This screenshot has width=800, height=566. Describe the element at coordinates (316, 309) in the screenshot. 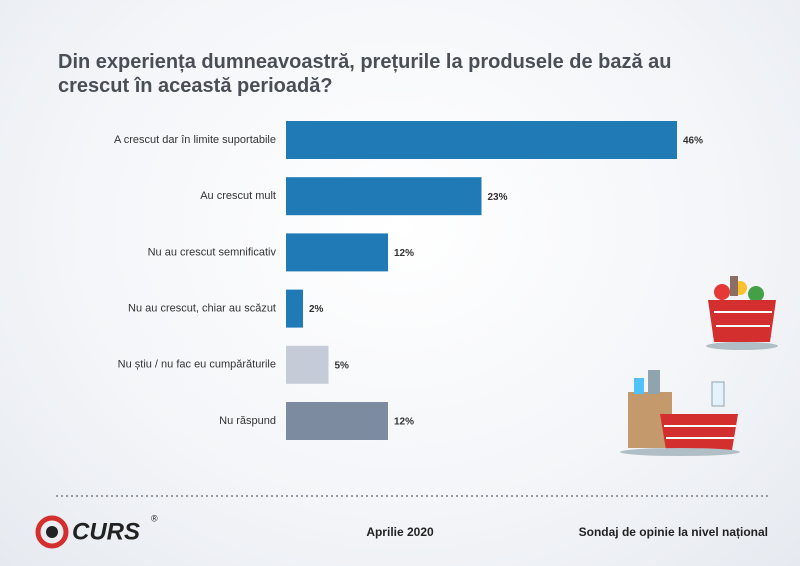

I see `value-label: 2%` at that location.